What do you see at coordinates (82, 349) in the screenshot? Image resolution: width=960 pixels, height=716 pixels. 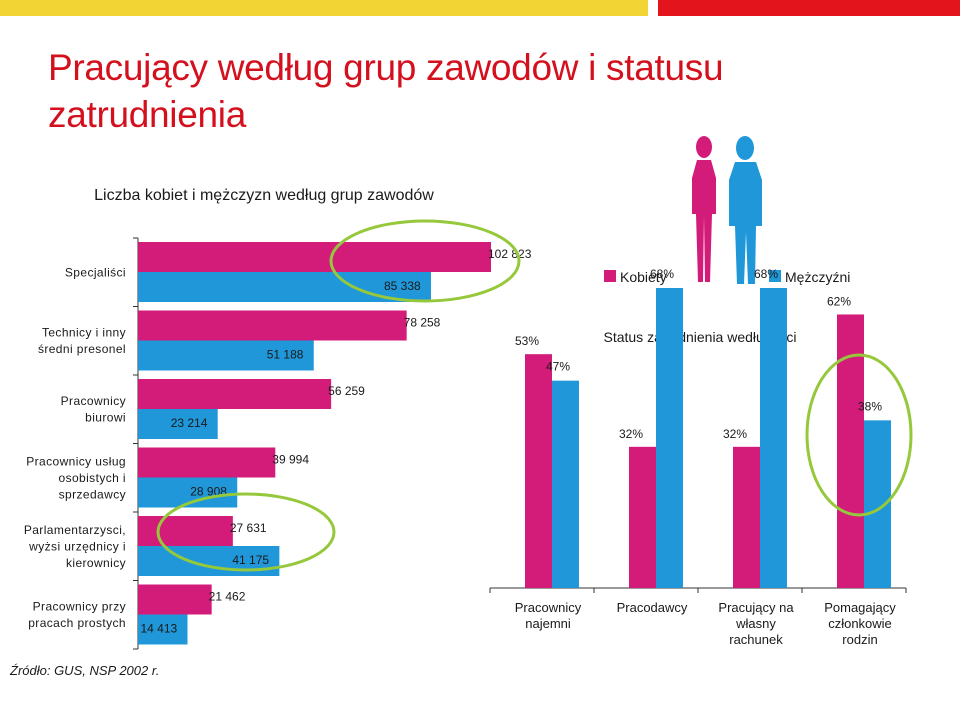 I see `category-label: średni presonel` at bounding box center [82, 349].